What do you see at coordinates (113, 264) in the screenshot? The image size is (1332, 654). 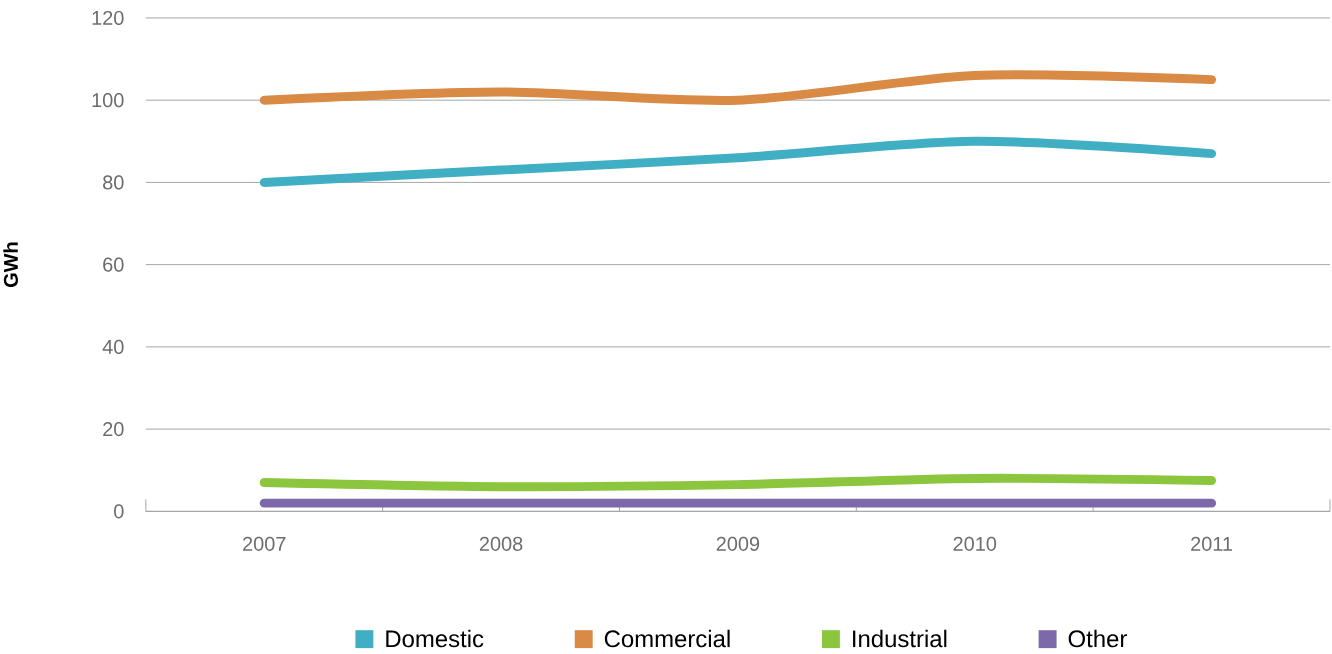 I see `y-tick-label: 60` at bounding box center [113, 264].